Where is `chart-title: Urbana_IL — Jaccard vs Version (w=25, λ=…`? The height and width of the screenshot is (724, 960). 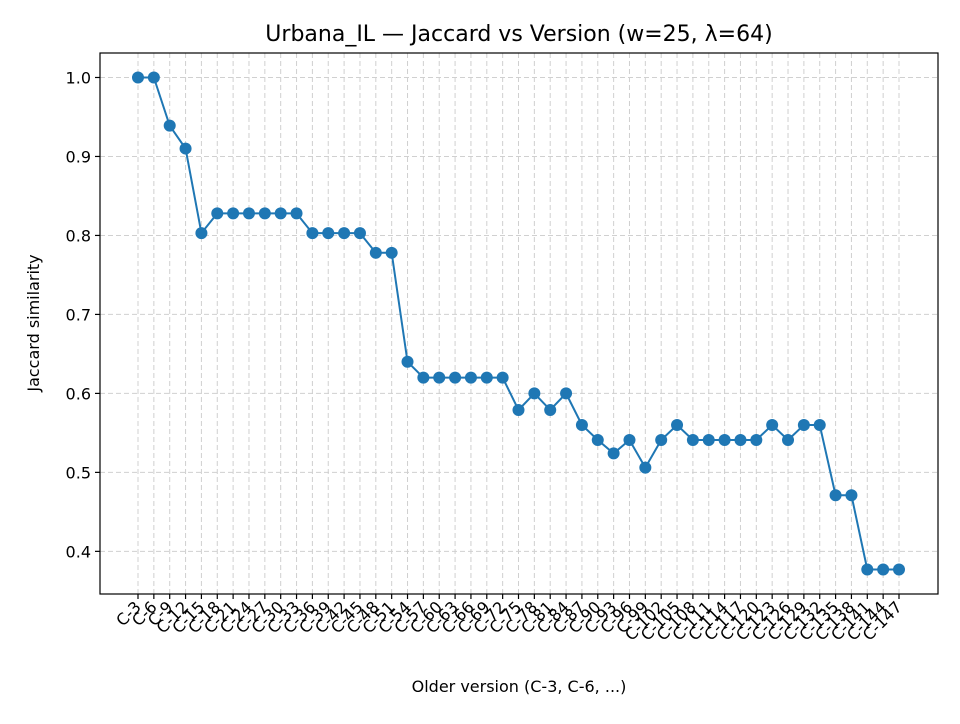
chart-title: Urbana_IL — Jaccard vs Version (w=25, λ=… is located at coordinates (518, 34).